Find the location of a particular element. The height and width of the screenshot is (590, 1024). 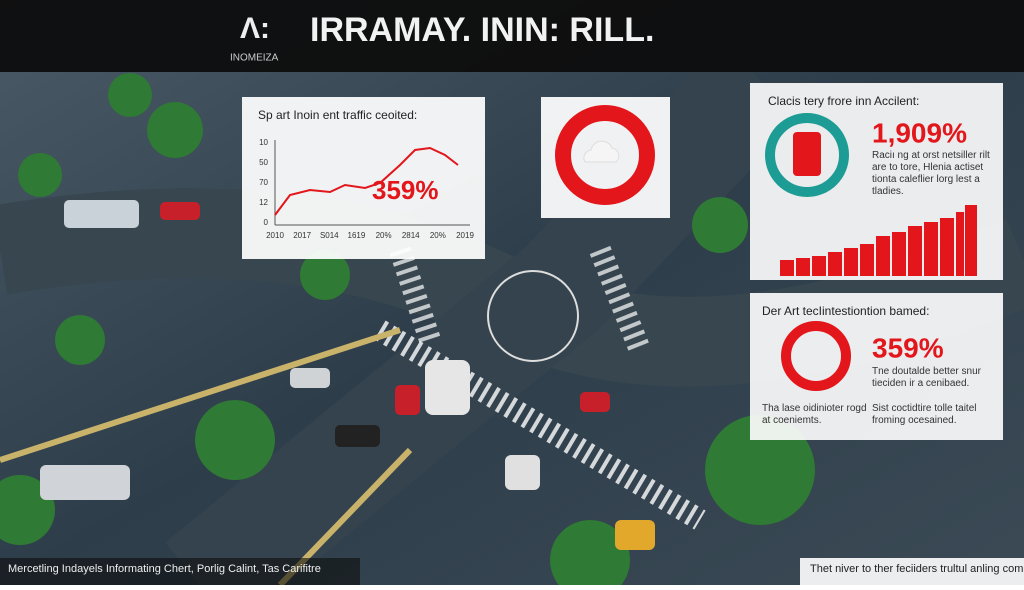

highlight: 1,909% is located at coordinates (919, 132).